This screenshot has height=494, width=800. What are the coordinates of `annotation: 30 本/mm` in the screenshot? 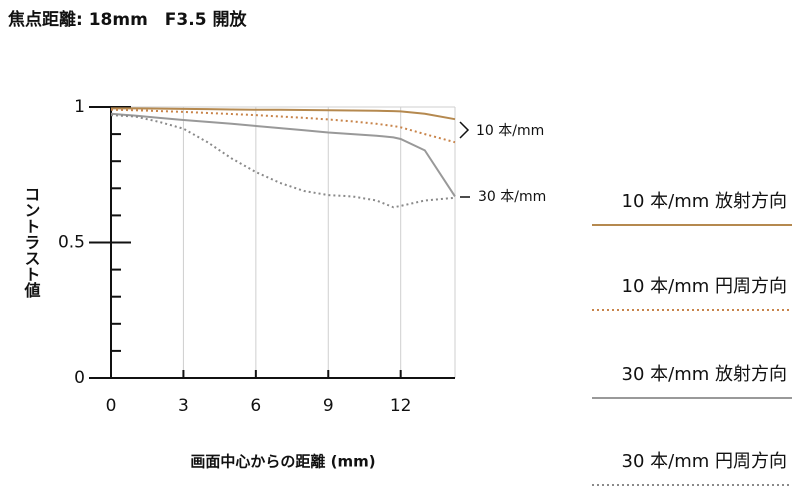 It's located at (512, 197).